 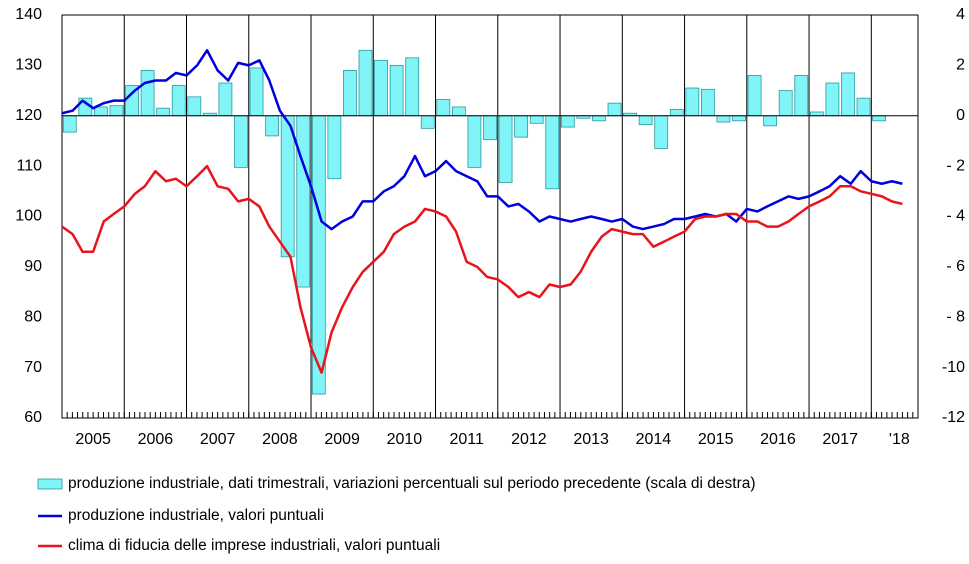 What do you see at coordinates (955, 316) in the screenshot?
I see `y2-tick-label: - 8` at bounding box center [955, 316].